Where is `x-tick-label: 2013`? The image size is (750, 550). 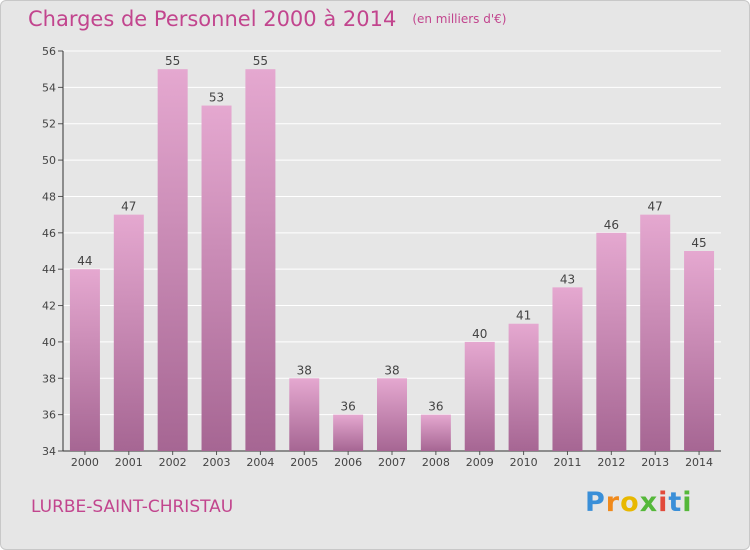
x-tick-label: 2013 is located at coordinates (655, 462).